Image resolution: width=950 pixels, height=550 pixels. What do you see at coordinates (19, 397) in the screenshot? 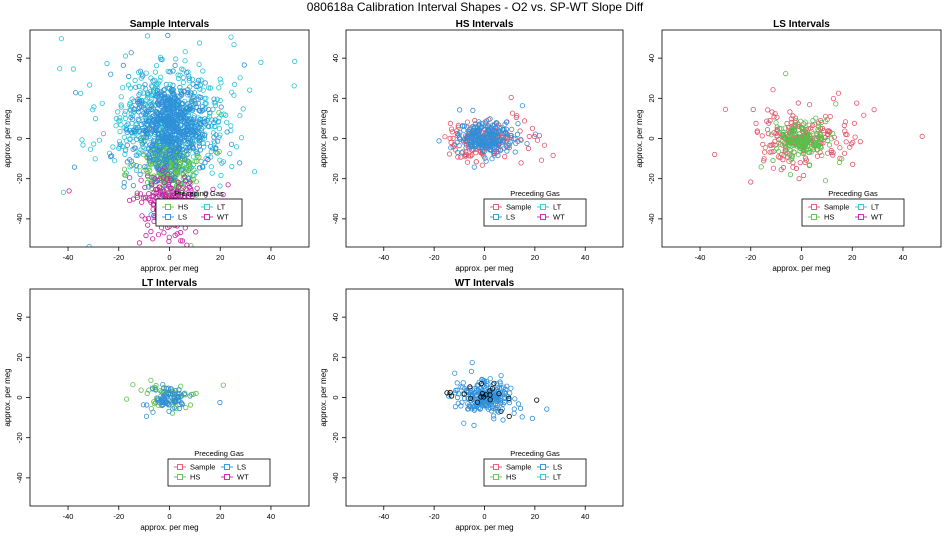
I see `y-tick-label: 0` at bounding box center [19, 397].